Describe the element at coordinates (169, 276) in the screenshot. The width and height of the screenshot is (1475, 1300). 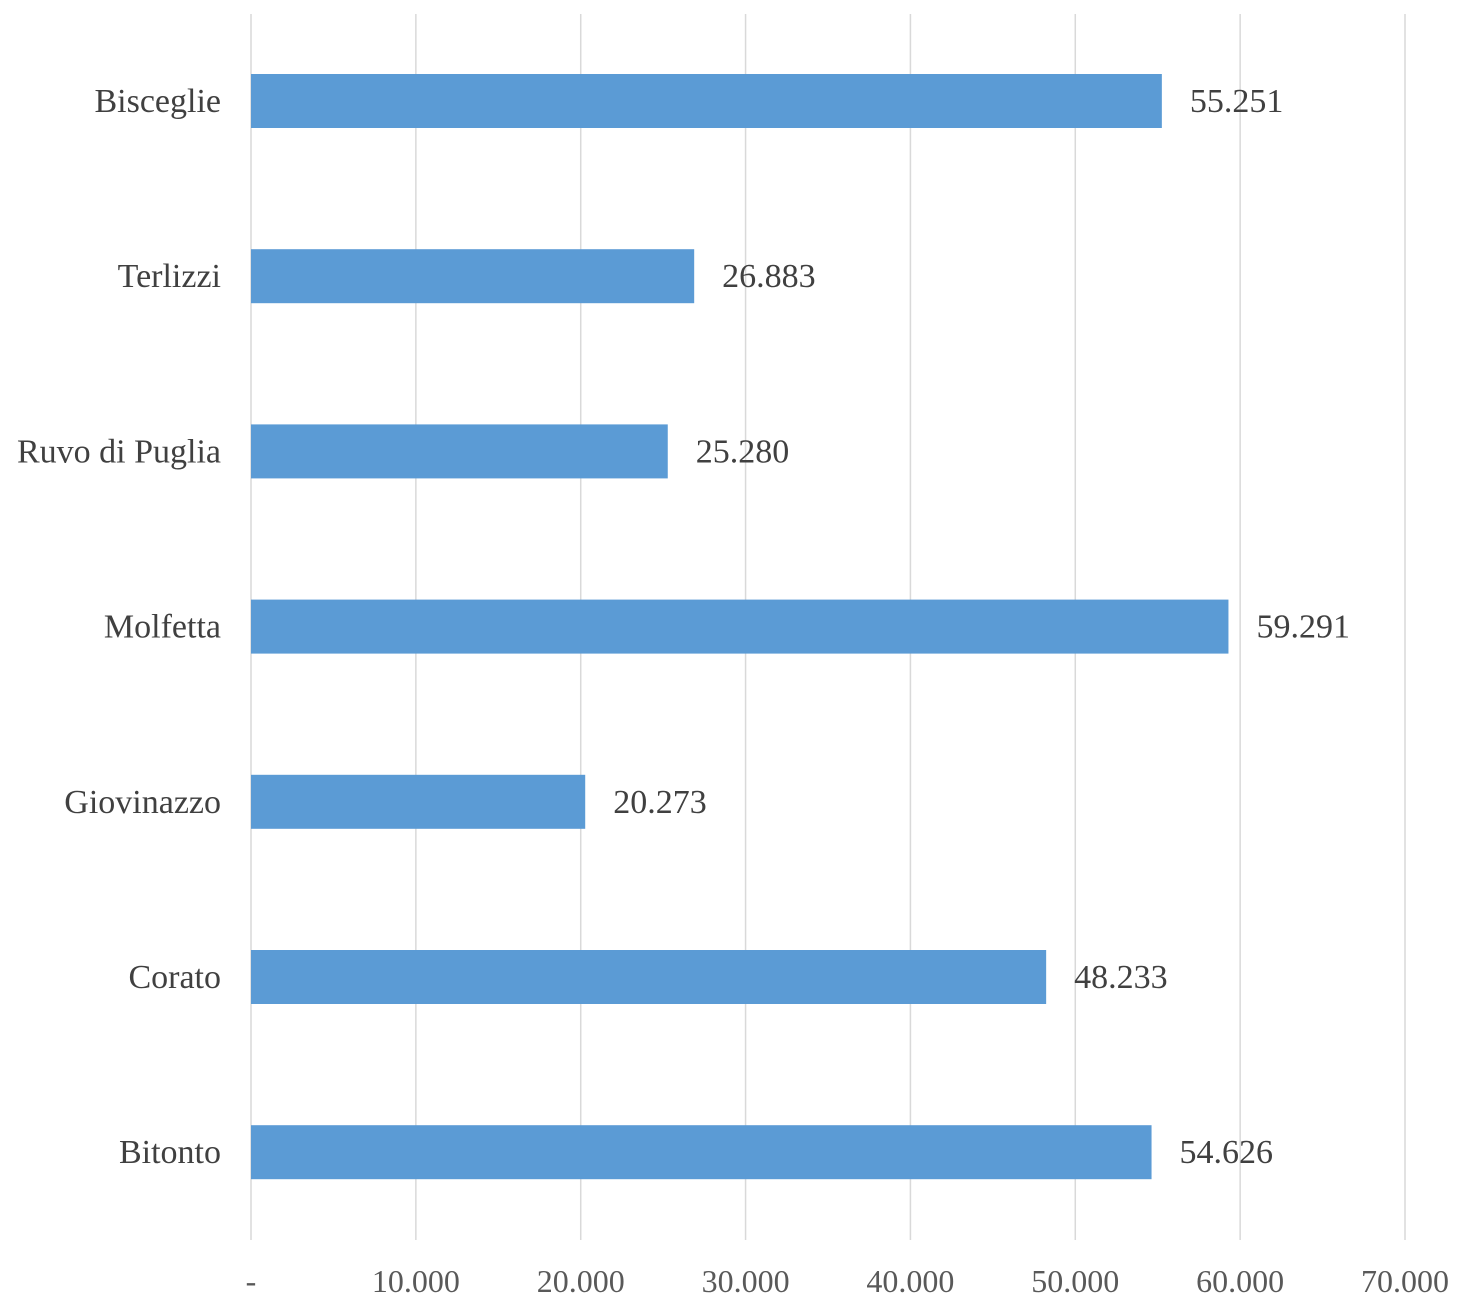
I see `category-label-1: Terlizzi` at that location.